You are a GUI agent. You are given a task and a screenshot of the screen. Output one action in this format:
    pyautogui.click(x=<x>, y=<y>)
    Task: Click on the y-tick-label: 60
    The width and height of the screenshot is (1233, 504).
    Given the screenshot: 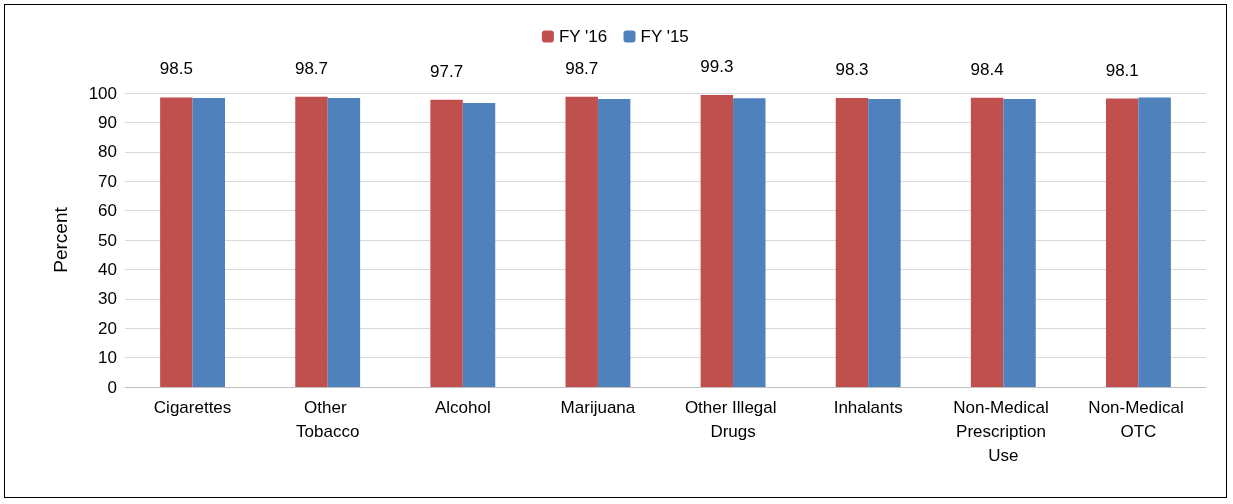 What is the action you would take?
    pyautogui.click(x=107, y=211)
    